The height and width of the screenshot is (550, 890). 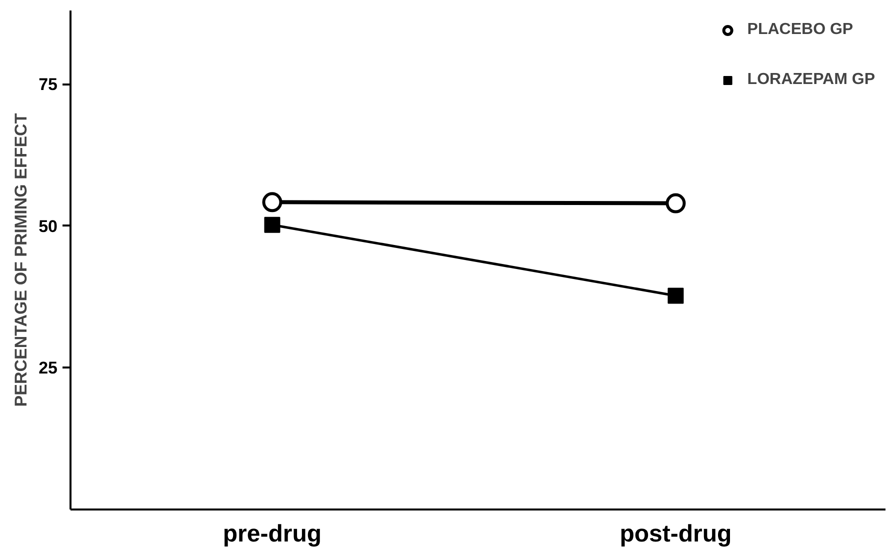 What do you see at coordinates (48, 226) in the screenshot?
I see `y-tick-label: 50` at bounding box center [48, 226].